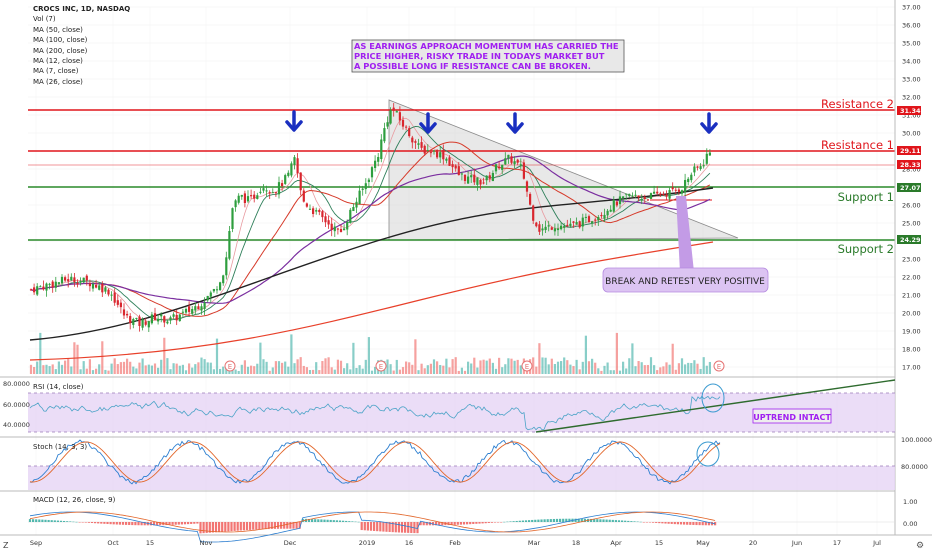 The height and width of the screenshot is (551, 932). What do you see at coordinates (375, 462) in the screenshot?
I see `stoch-lines` at bounding box center [375, 462].